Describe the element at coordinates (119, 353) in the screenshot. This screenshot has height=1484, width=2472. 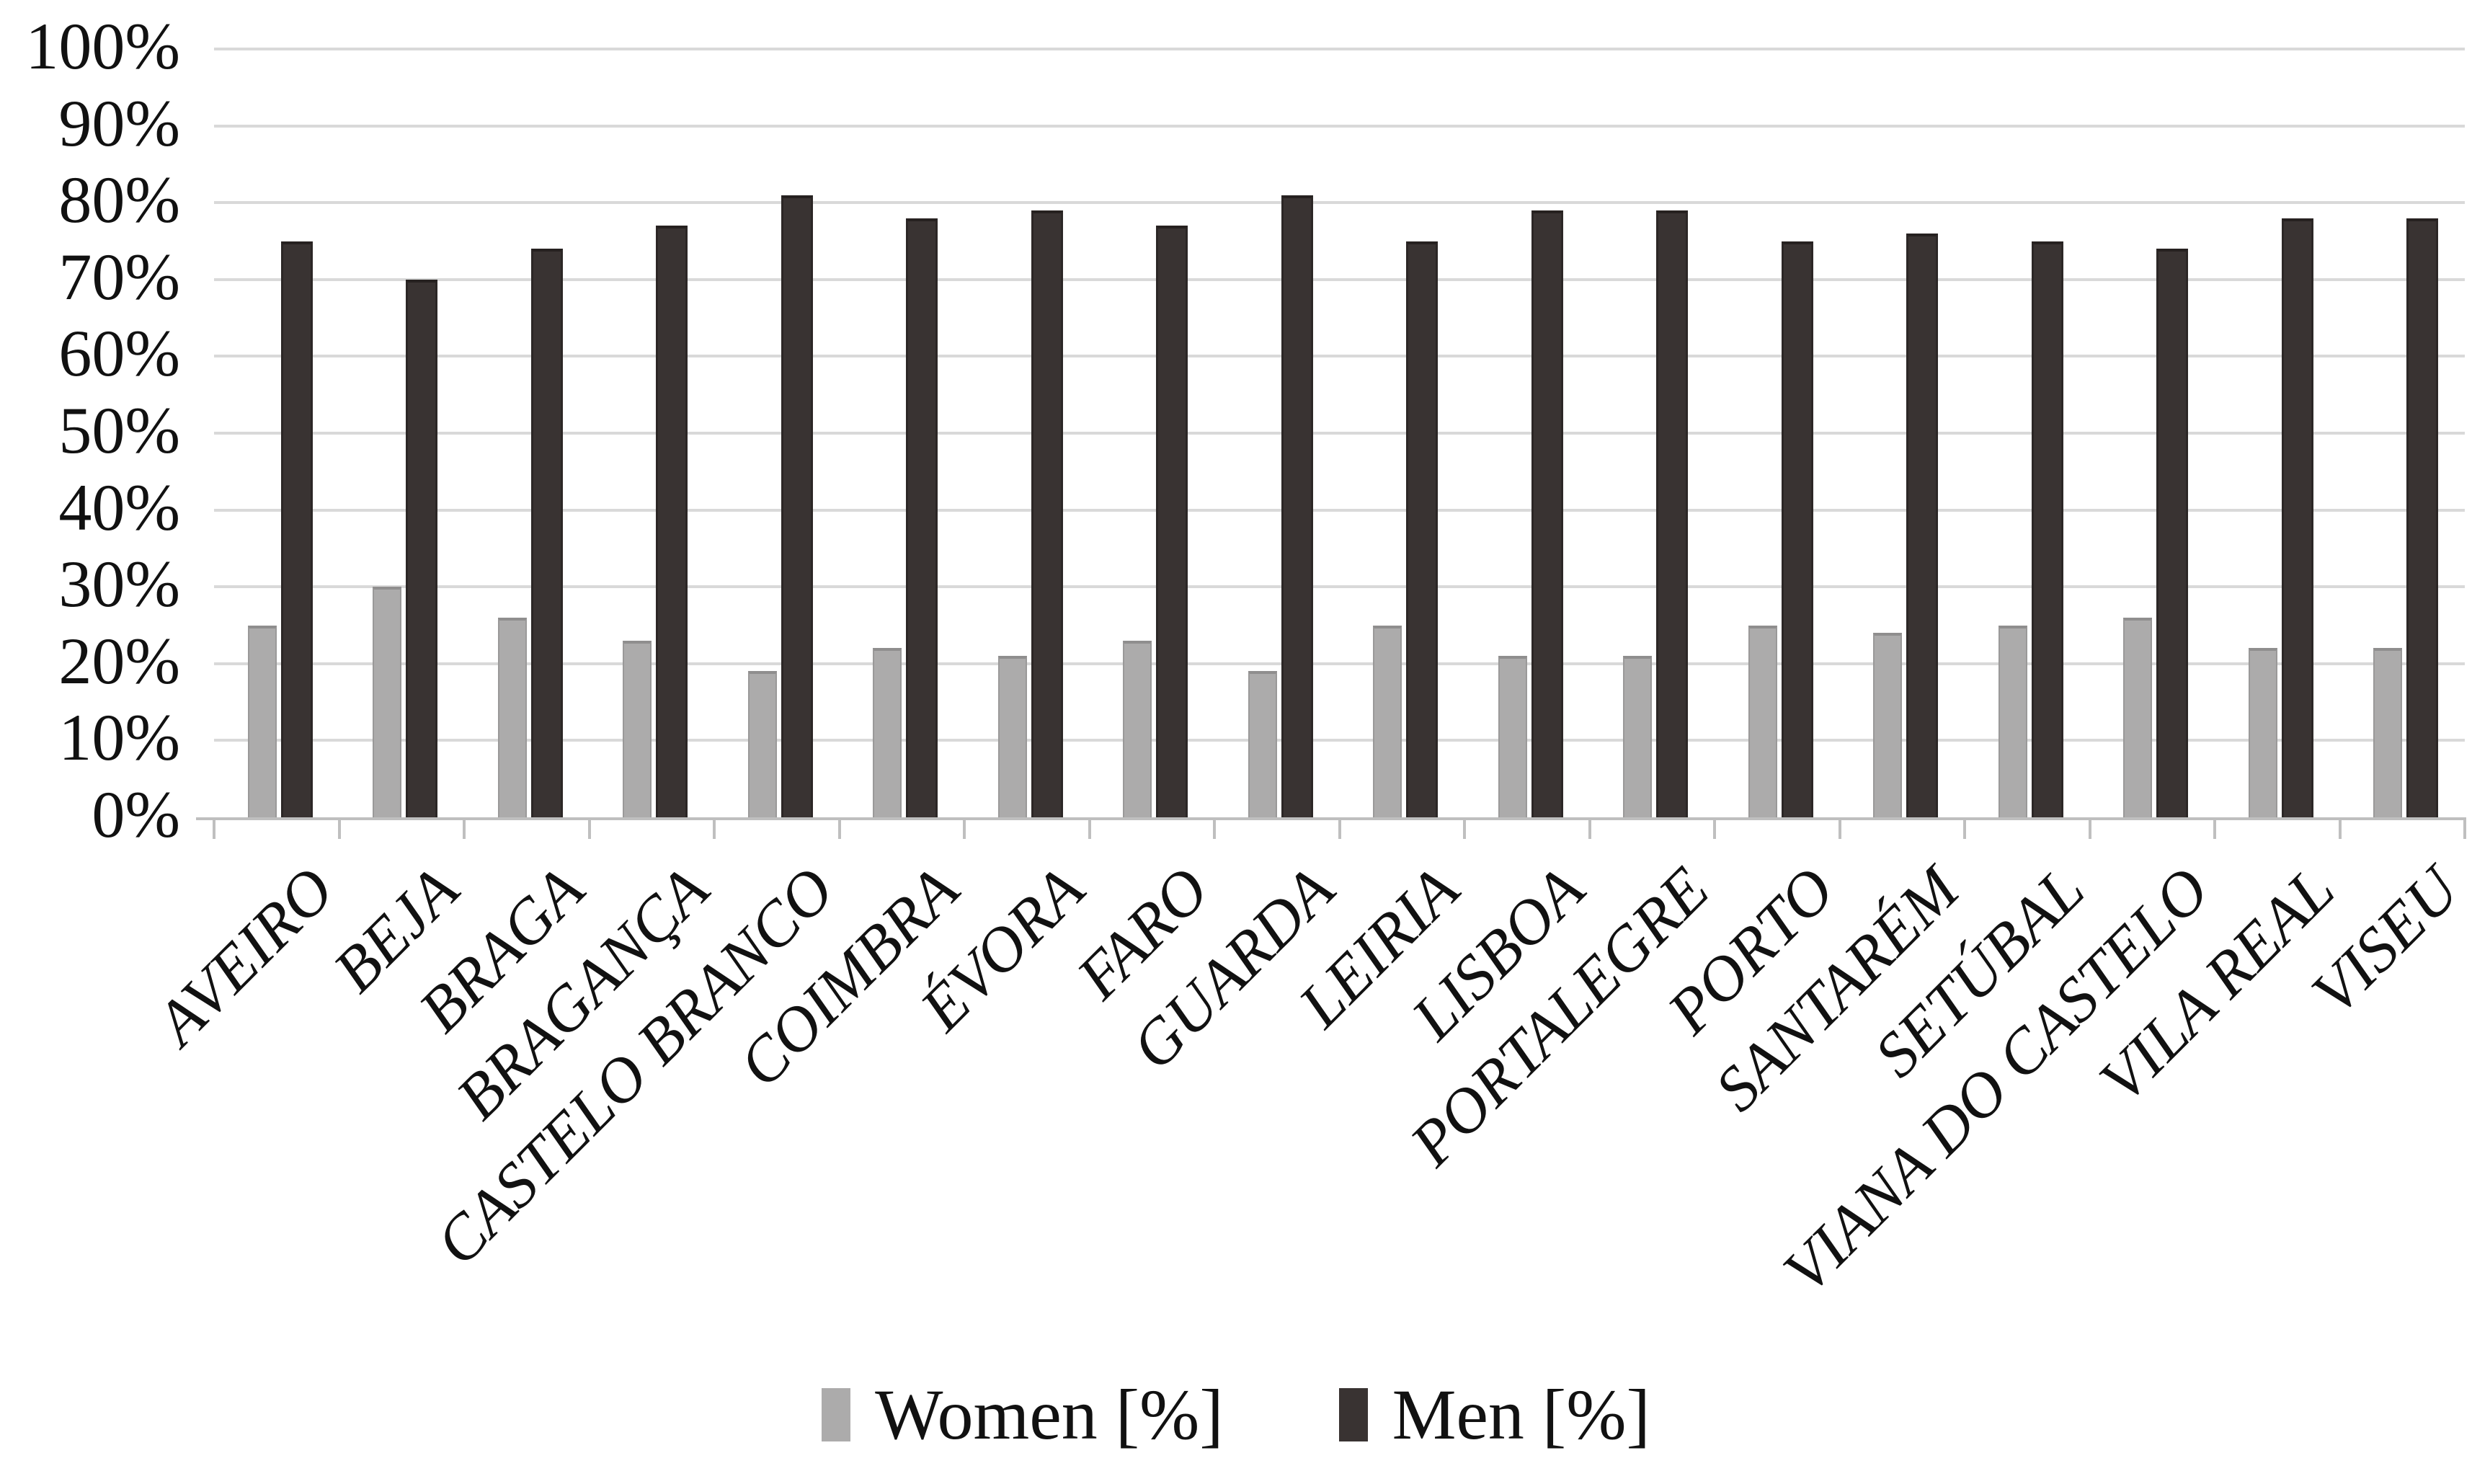
I see `y-tick-label-60: 60%` at that location.